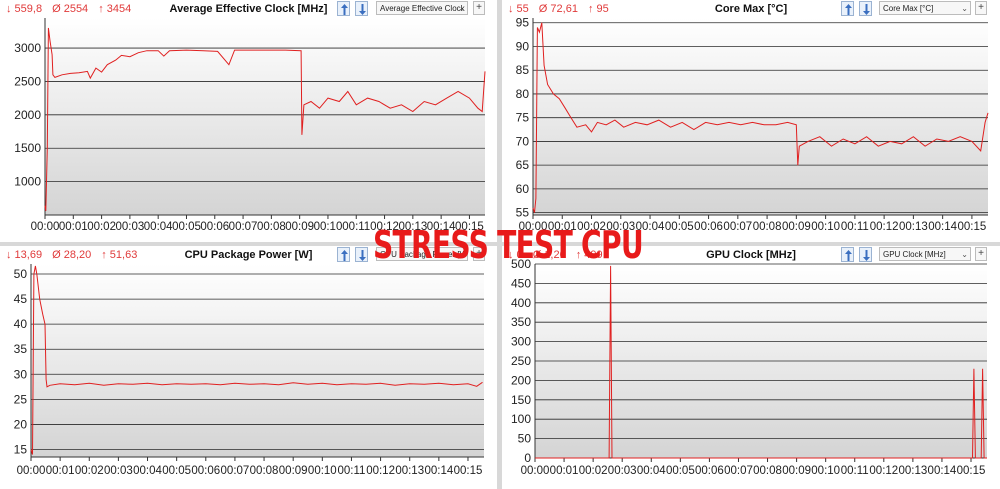  What do you see at coordinates (27, 182) in the screenshot?
I see `y-tick-label: 1000` at bounding box center [27, 182].